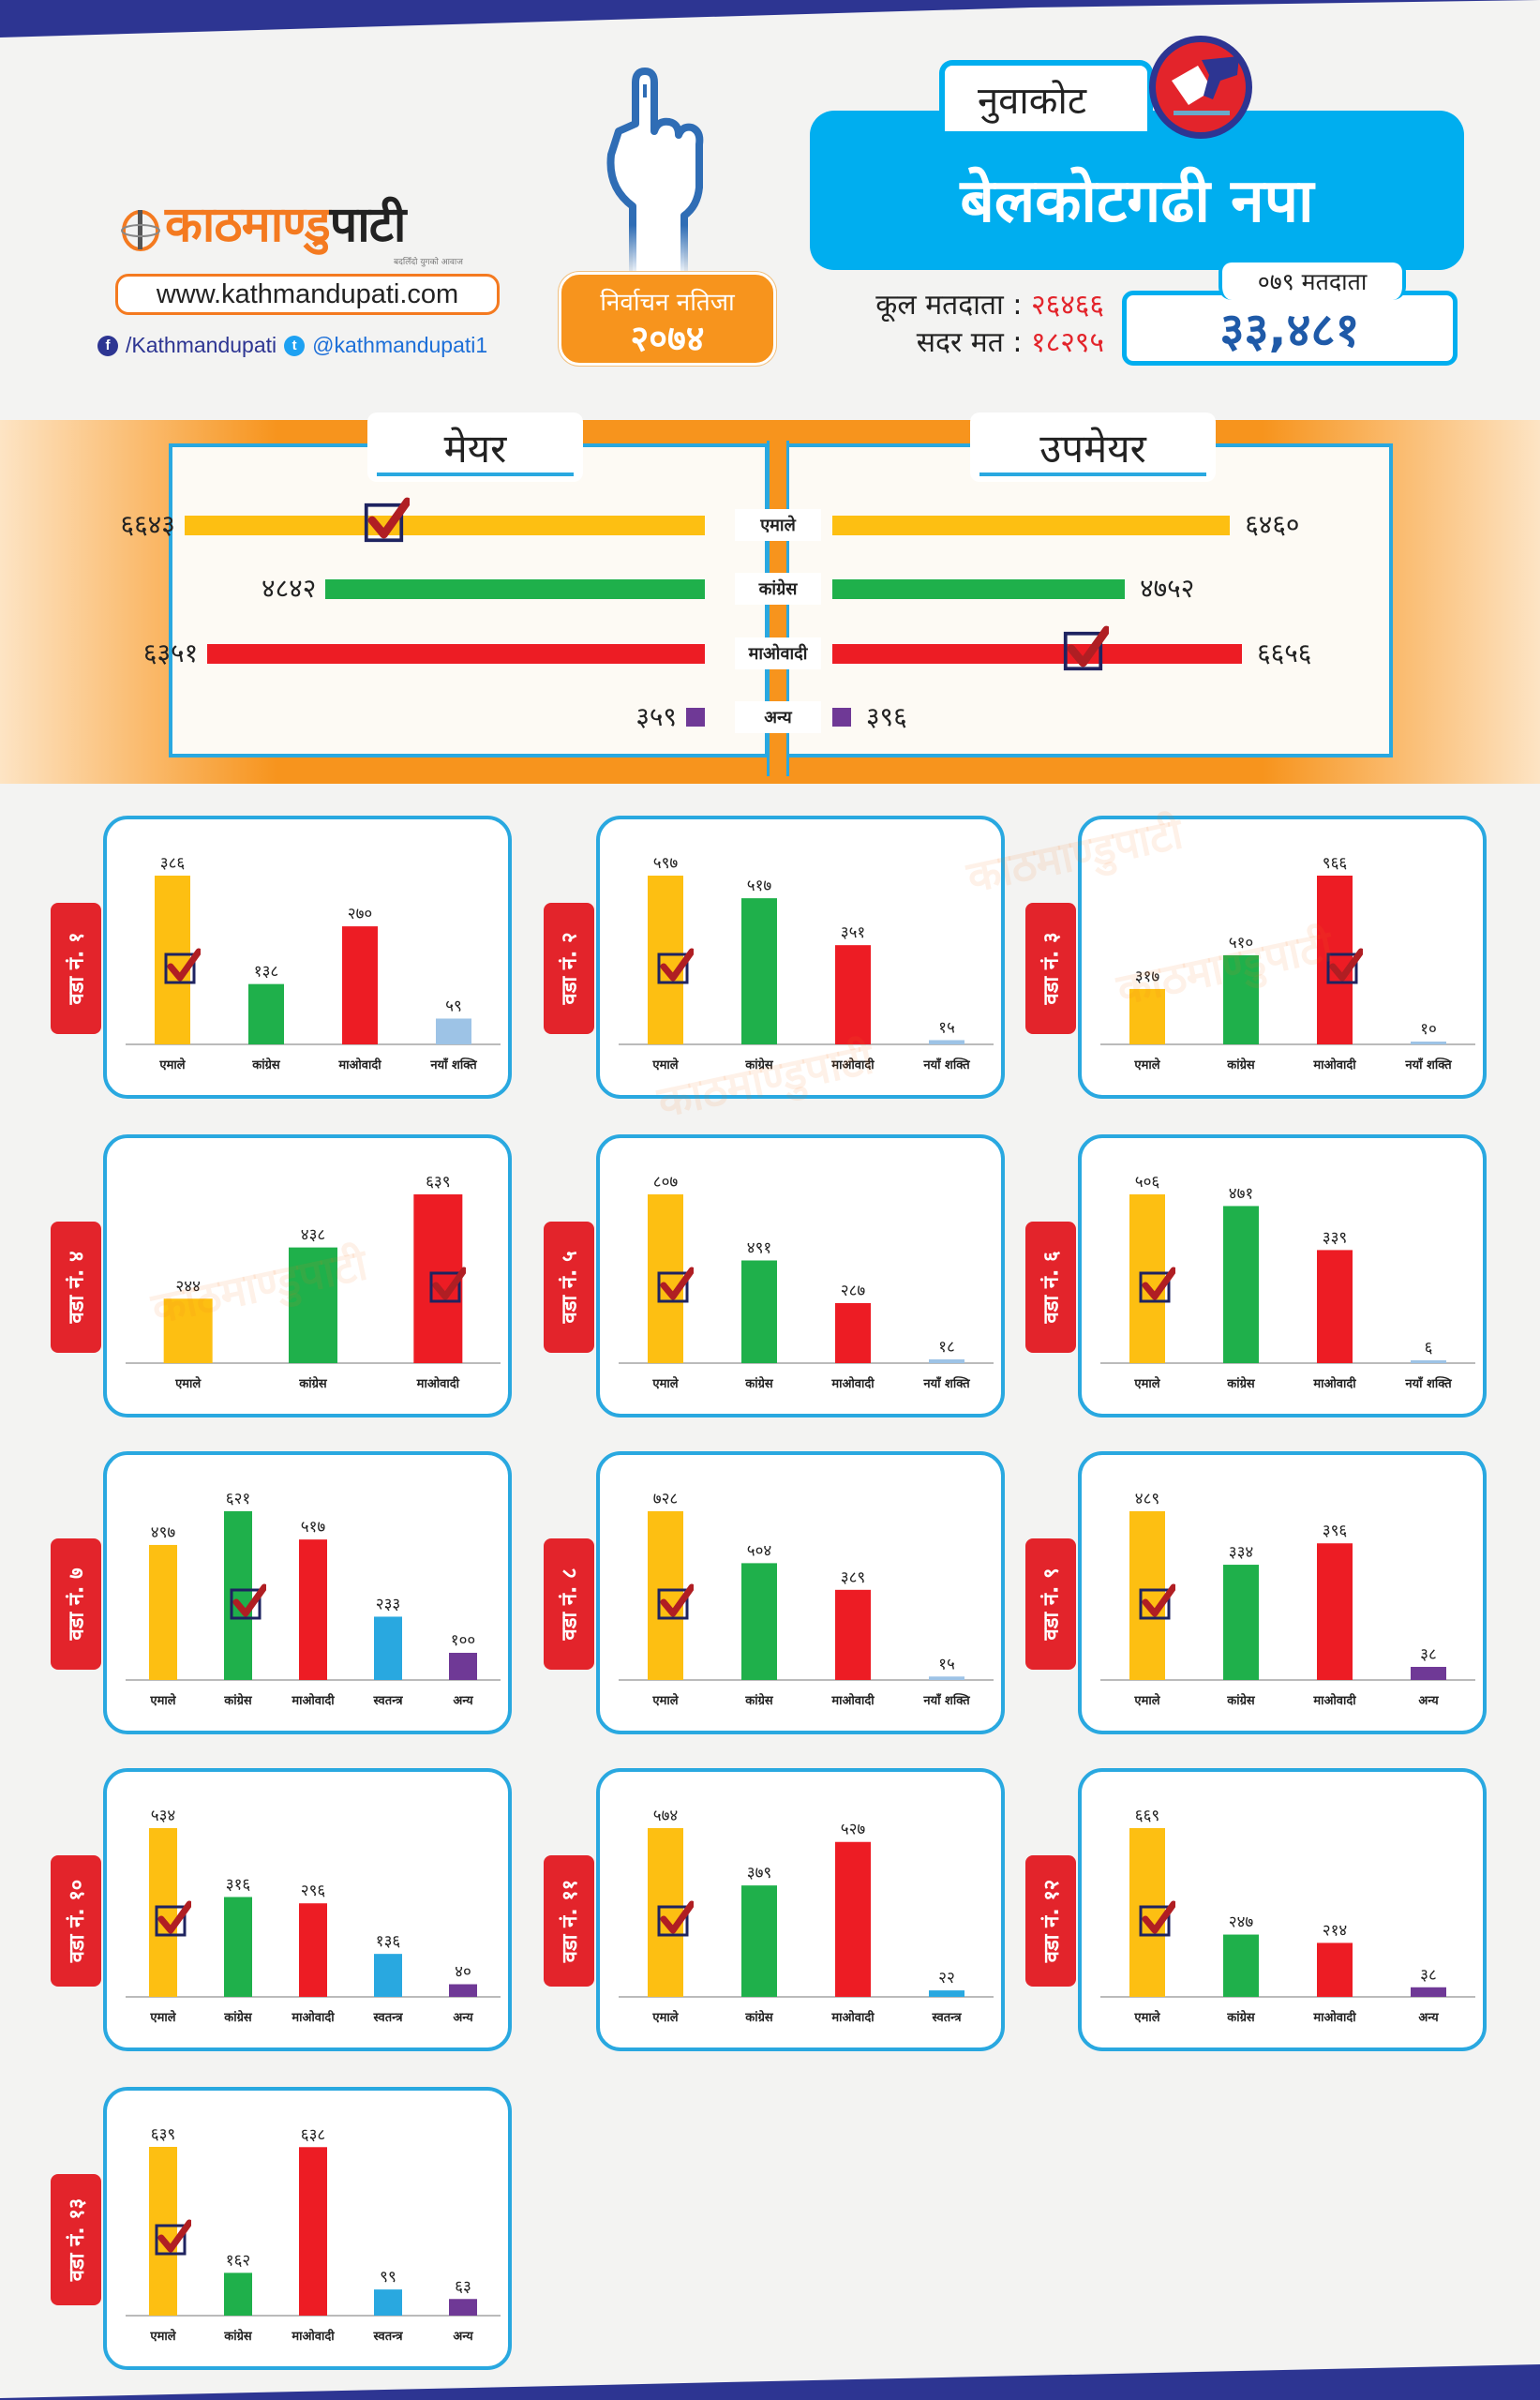  I want to click on deputy-mayor-bar-value: ६६५६, so click(1285, 653).